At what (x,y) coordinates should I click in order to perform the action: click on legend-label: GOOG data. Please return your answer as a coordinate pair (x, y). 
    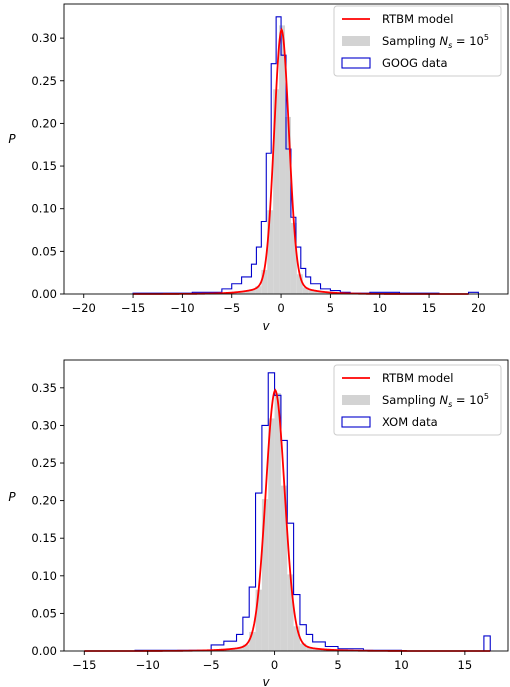
    Looking at the image, I should click on (415, 63).